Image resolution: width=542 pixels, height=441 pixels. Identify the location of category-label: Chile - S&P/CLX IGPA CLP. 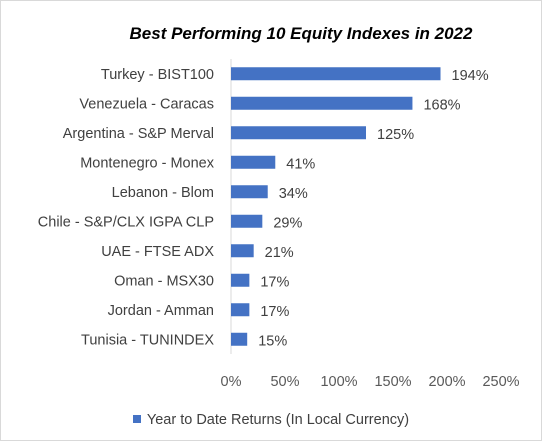
(126, 222).